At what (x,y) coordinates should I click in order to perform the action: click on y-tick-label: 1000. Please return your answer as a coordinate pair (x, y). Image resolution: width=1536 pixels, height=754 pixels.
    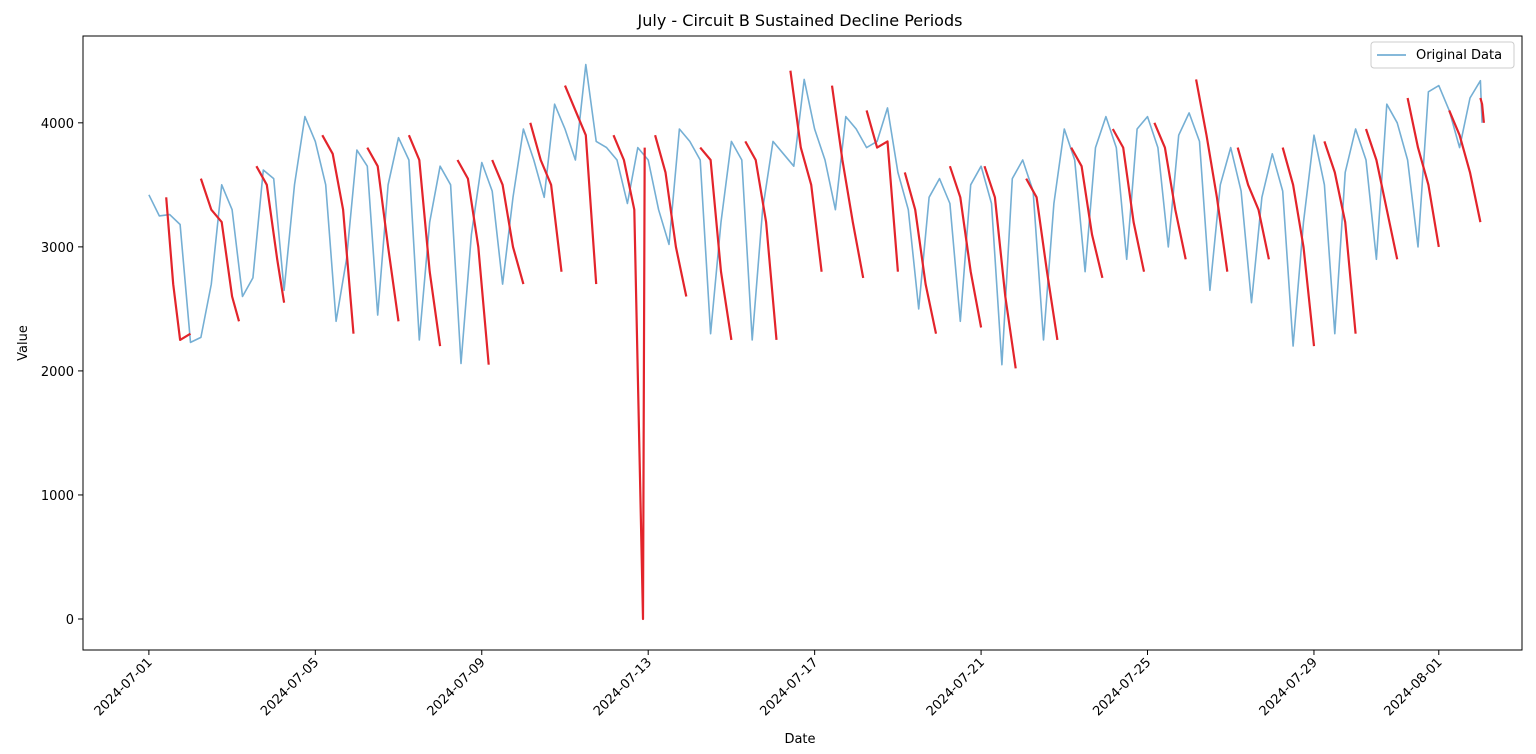
    Looking at the image, I should click on (57, 496).